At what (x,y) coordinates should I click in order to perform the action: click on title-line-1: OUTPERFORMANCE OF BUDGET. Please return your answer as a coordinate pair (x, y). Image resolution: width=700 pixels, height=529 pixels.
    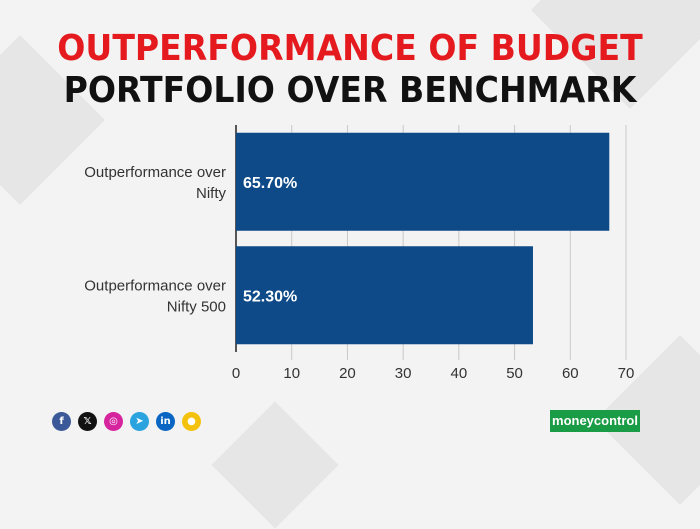
    Looking at the image, I should click on (350, 48).